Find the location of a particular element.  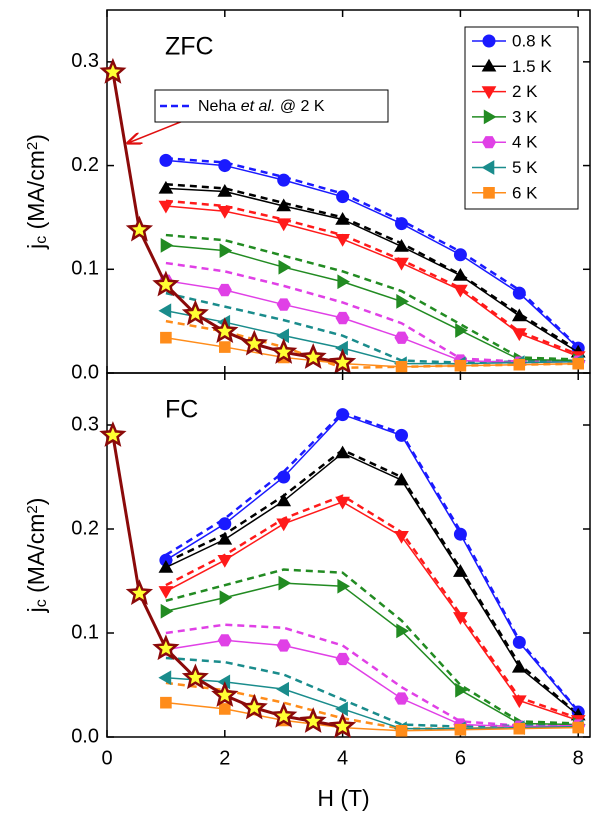

note-text: Neha et al. @ 2 K is located at coordinates (261, 106).